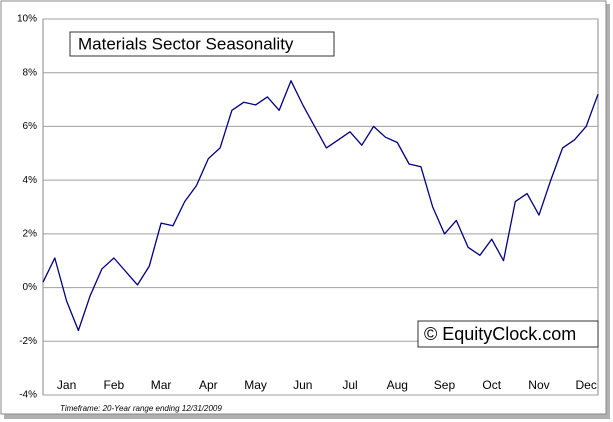 The height and width of the screenshot is (422, 613). Describe the element at coordinates (500, 334) in the screenshot. I see `watermark: © EquityClock.com` at that location.